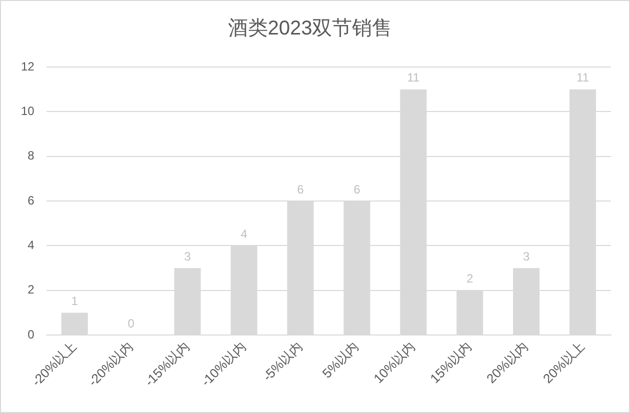 Image resolution: width=630 pixels, height=413 pixels. What do you see at coordinates (131, 323) in the screenshot?
I see `data-label: 0` at bounding box center [131, 323].